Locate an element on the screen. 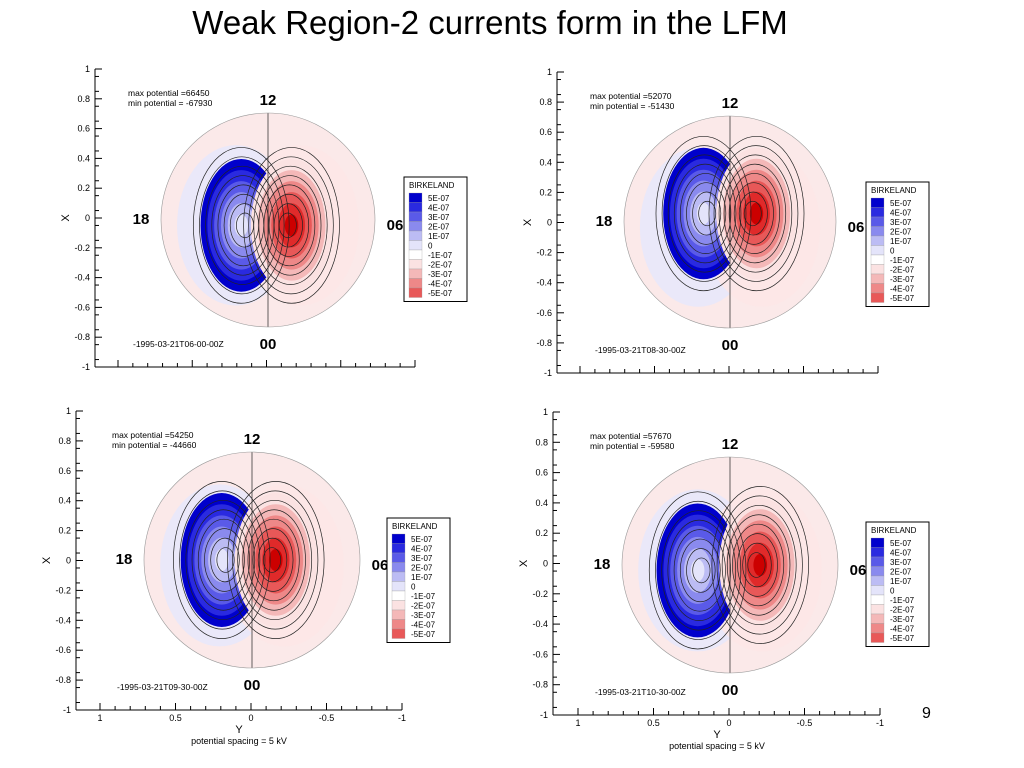  mlt-label-00: 00 is located at coordinates (730, 345).